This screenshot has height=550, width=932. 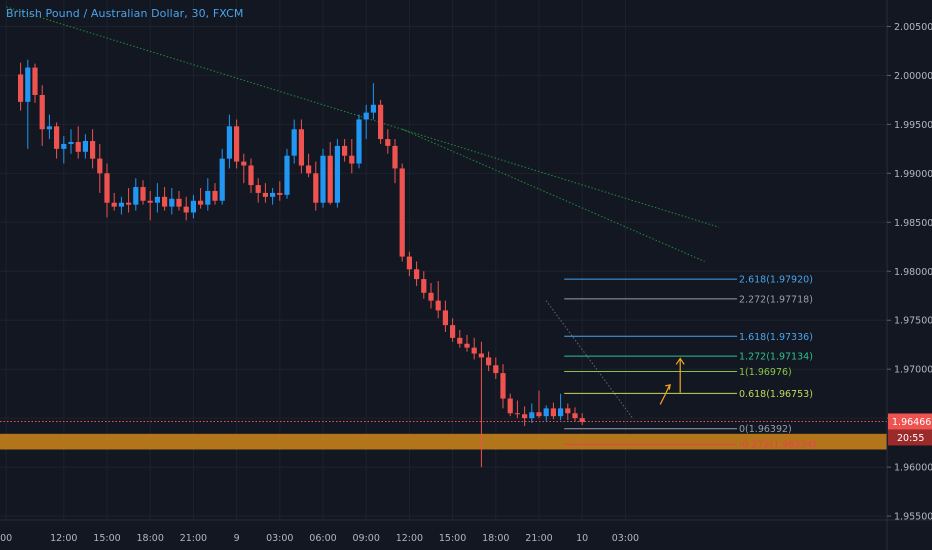 I want to click on countdown-tag, so click(x=910, y=437).